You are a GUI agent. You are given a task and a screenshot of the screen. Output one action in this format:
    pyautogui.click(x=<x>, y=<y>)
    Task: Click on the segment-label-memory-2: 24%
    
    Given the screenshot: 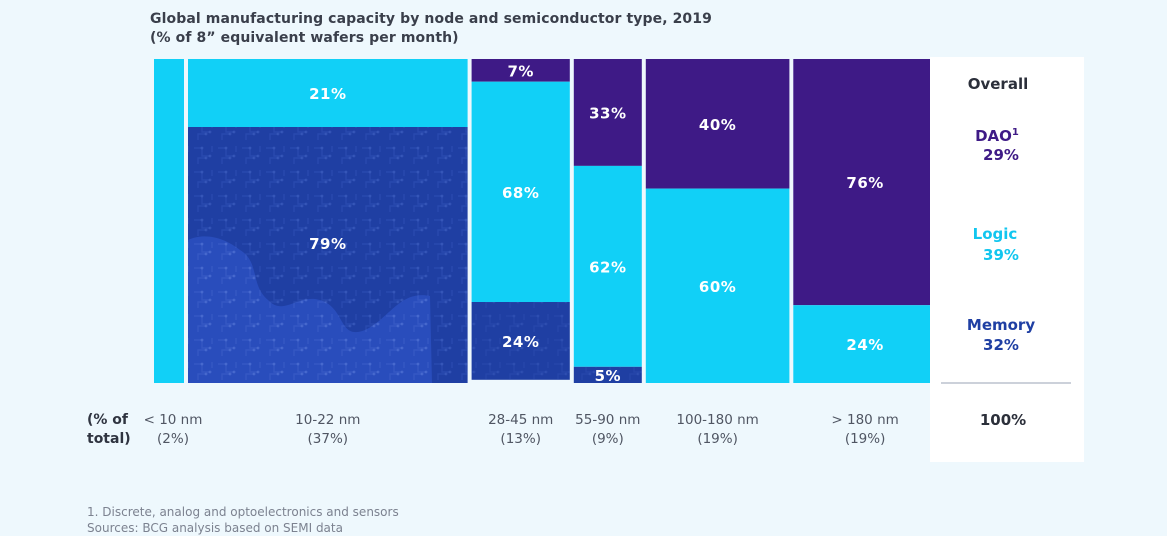 What is the action you would take?
    pyautogui.click(x=520, y=342)
    